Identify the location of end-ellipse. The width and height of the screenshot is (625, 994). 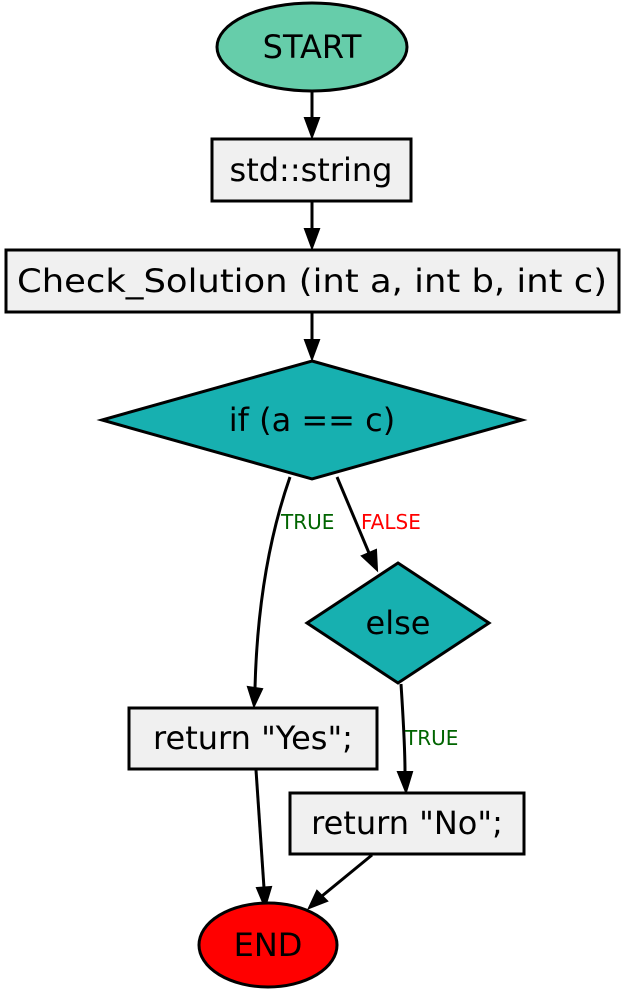
(268, 945).